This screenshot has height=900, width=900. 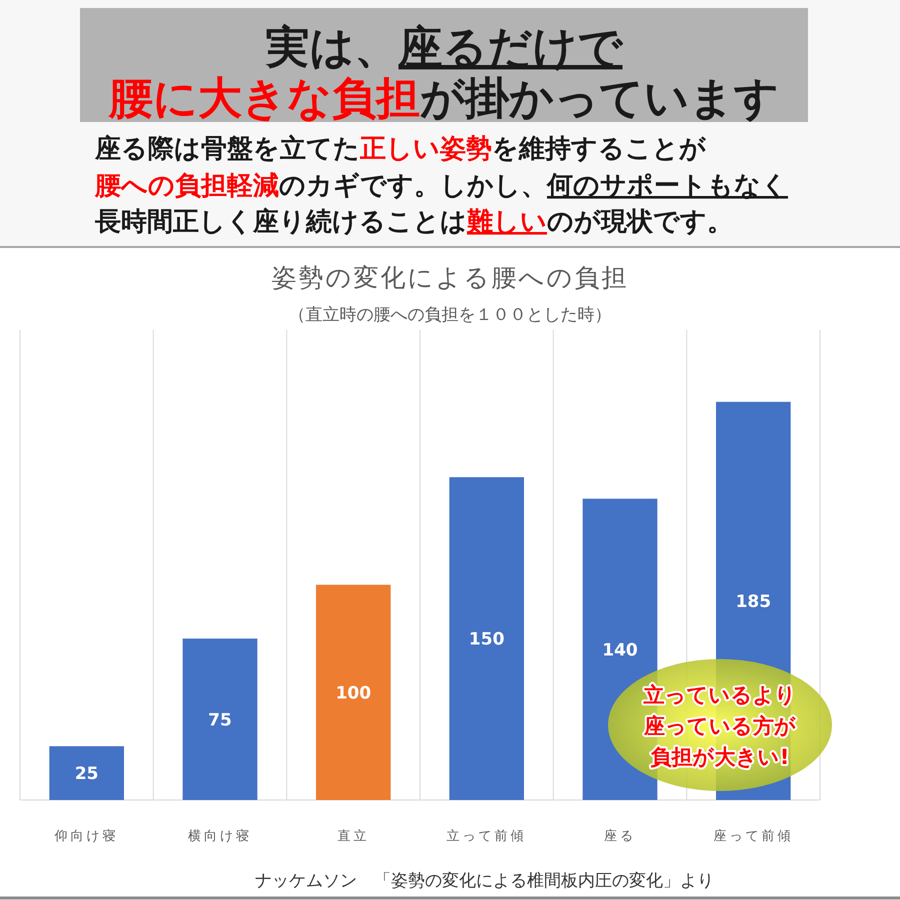 What do you see at coordinates (413, 186) in the screenshot?
I see `text: のカギです。しかし、` at bounding box center [413, 186].